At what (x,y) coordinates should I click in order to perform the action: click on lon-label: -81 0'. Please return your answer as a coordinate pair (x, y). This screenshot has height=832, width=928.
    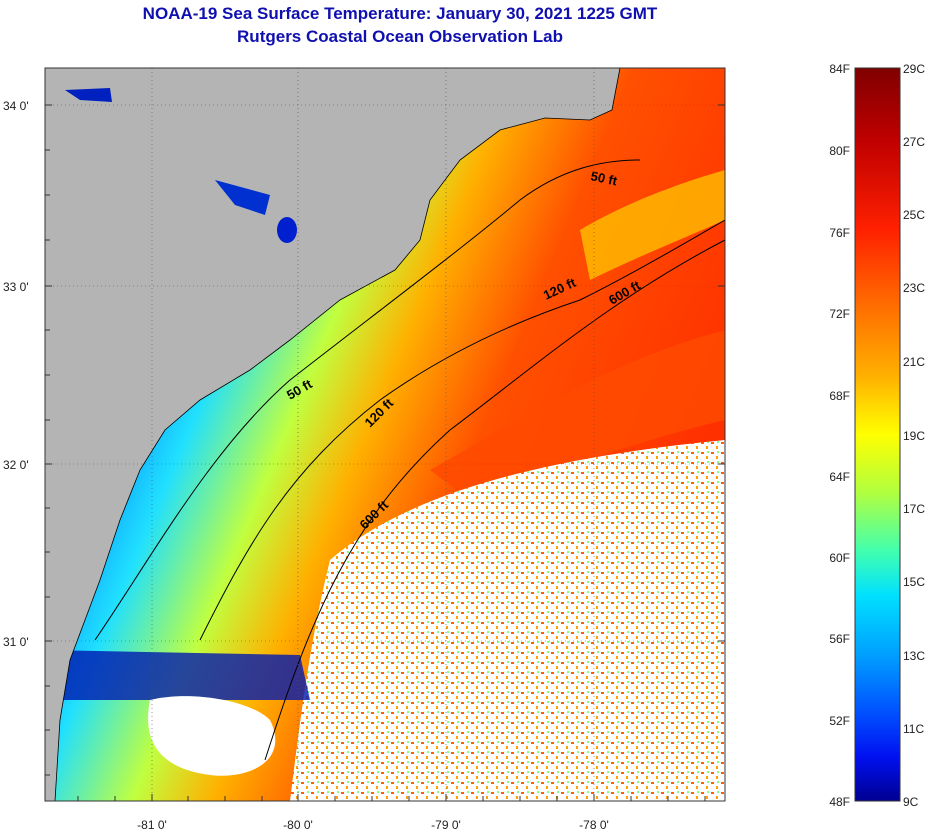
    Looking at the image, I should click on (152, 825).